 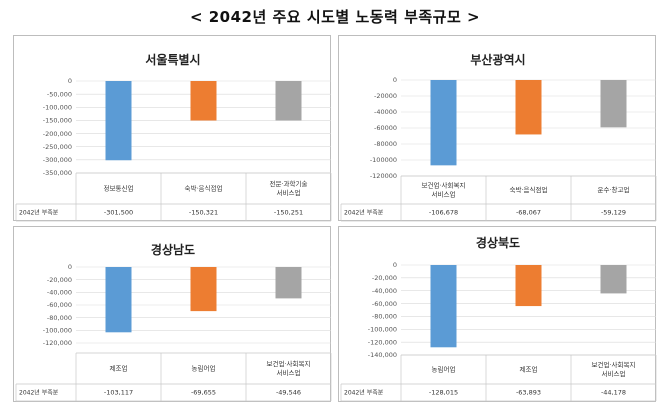 I want to click on value-label: -68,067, so click(x=528, y=213).